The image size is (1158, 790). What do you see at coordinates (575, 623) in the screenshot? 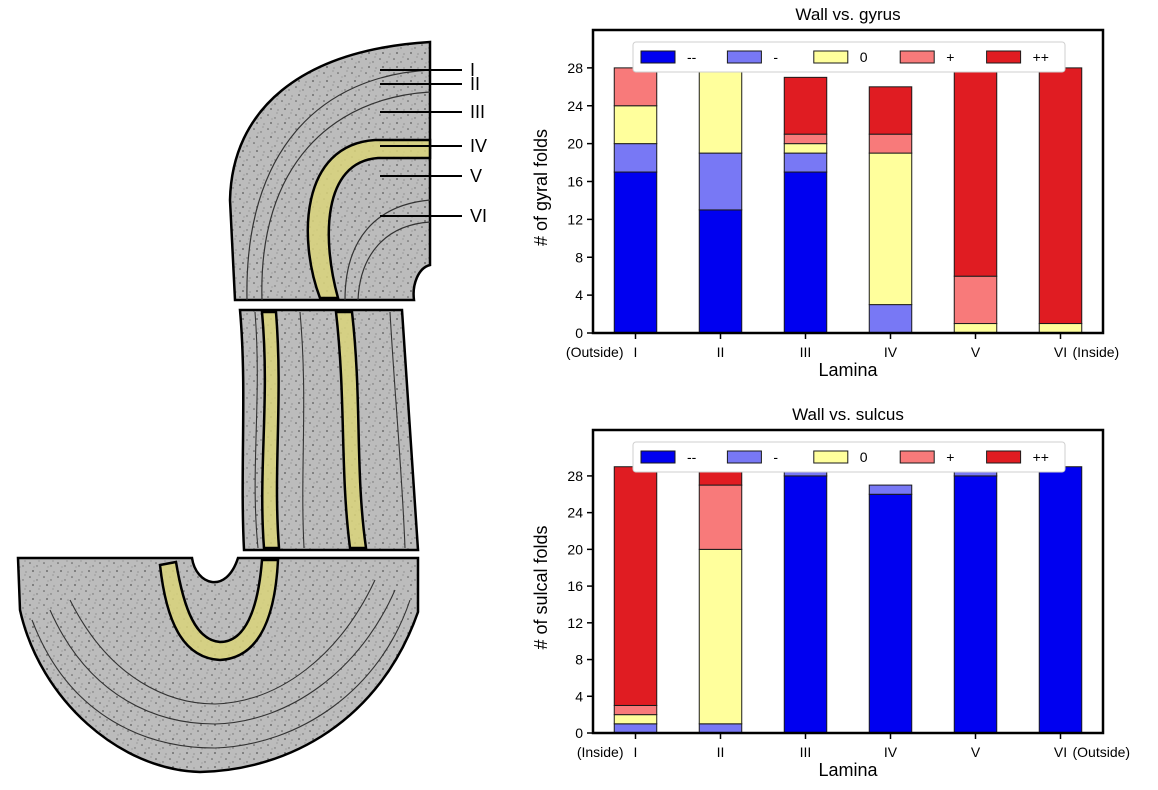
I see `y-tick-label: 12` at bounding box center [575, 623].